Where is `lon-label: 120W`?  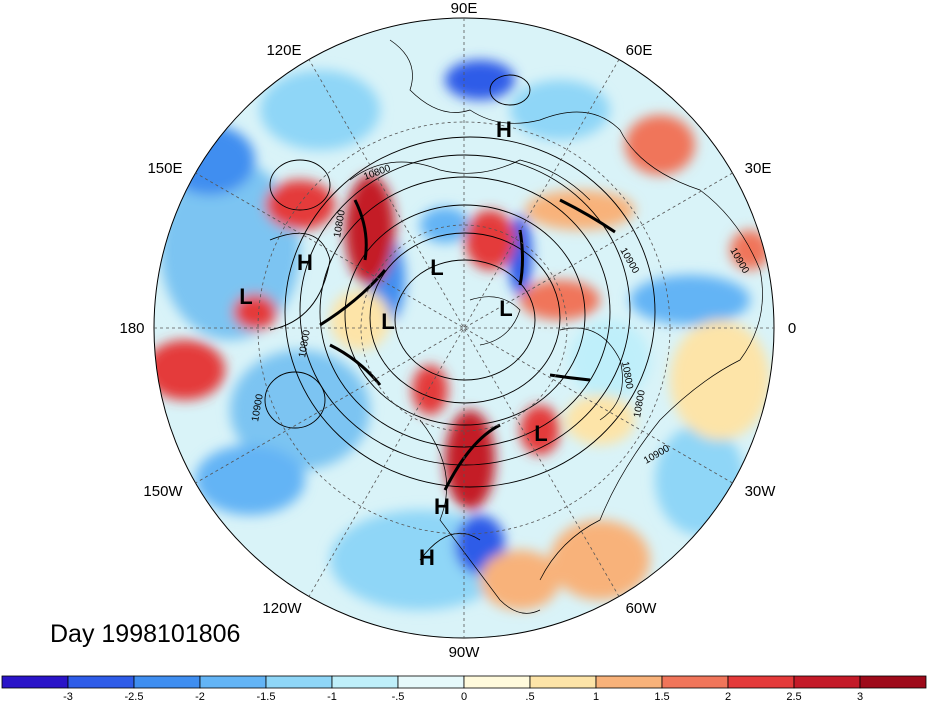
lon-label: 120W is located at coordinates (282, 608).